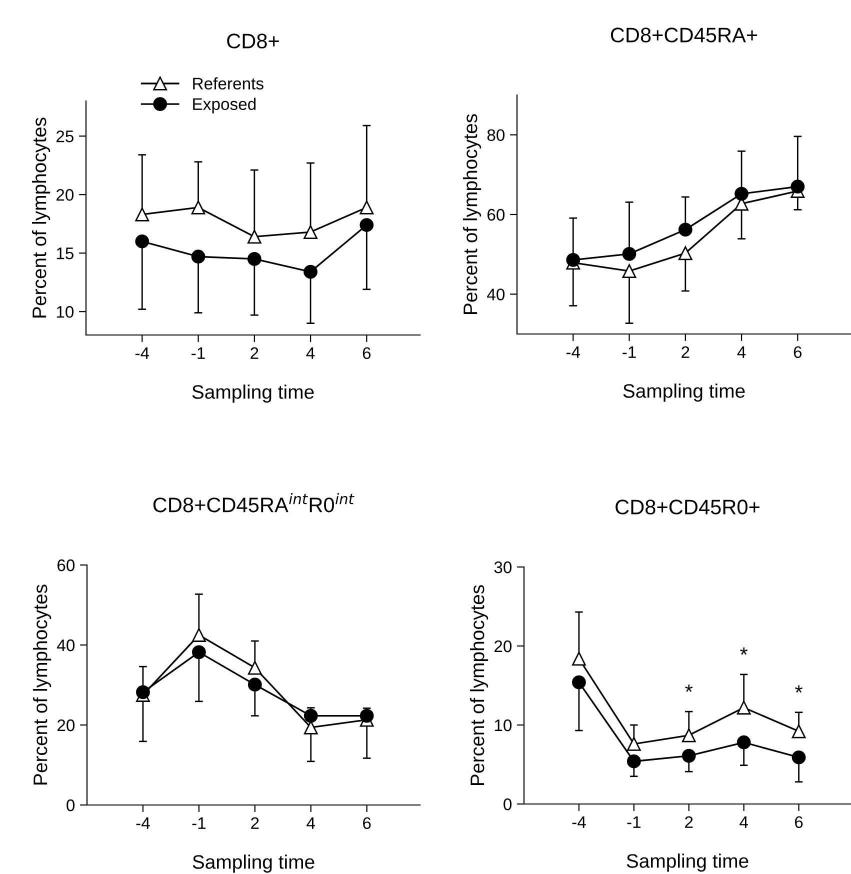 The width and height of the screenshot is (851, 874). I want to click on chart-title: CD8+CD45R0+, so click(688, 507).